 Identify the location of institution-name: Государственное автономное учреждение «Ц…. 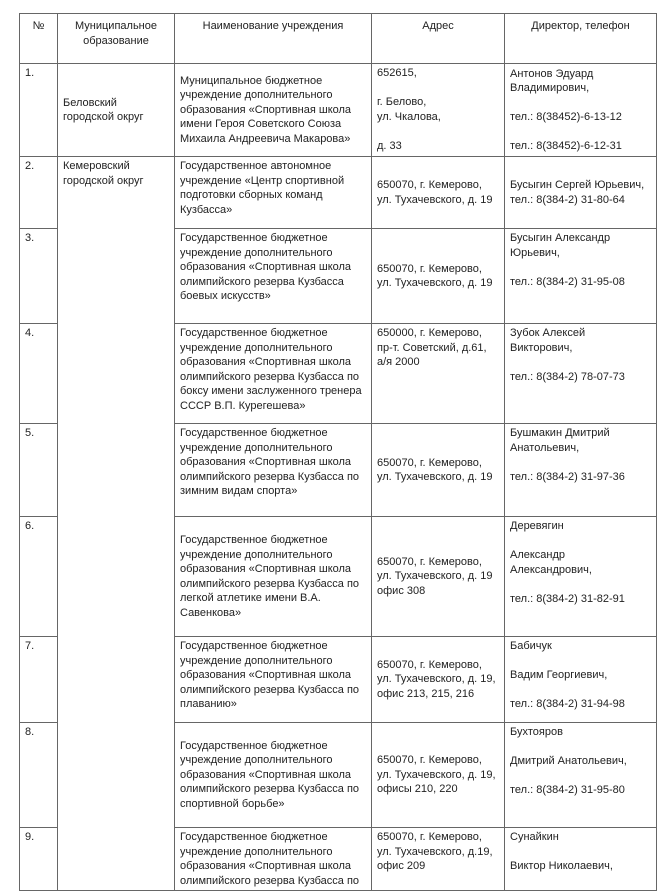
(273, 192).